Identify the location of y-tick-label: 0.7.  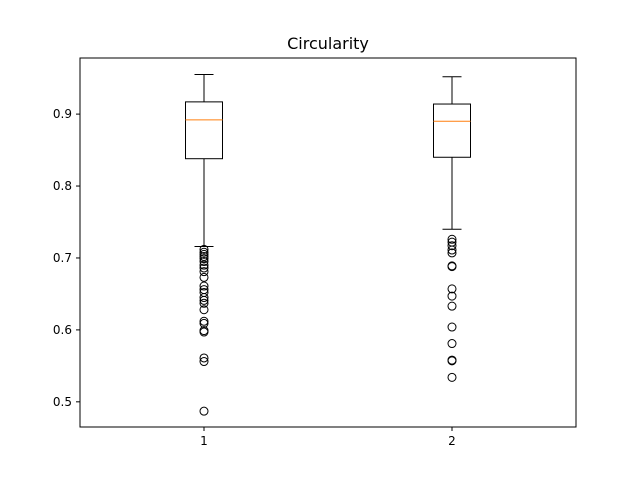
(62, 258).